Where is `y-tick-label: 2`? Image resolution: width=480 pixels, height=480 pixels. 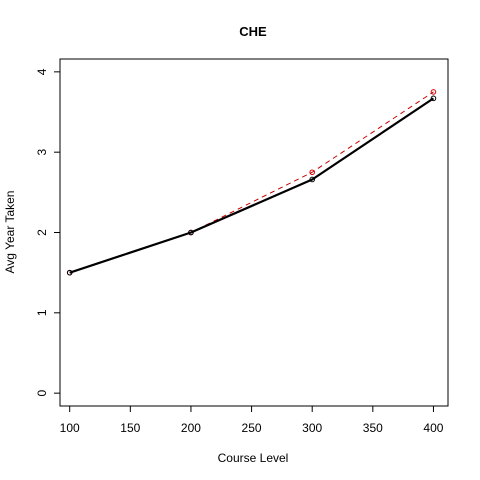 y-tick-label: 2 is located at coordinates (42, 232).